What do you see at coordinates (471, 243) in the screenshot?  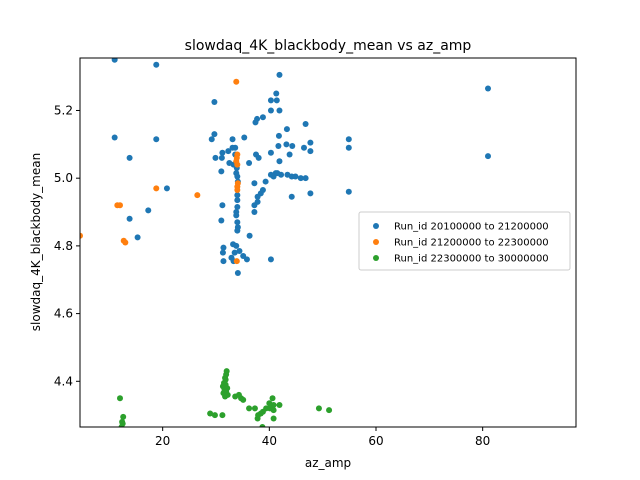 I see `legend-label-series-2: Run_id 21200000 to 22300000` at bounding box center [471, 243].